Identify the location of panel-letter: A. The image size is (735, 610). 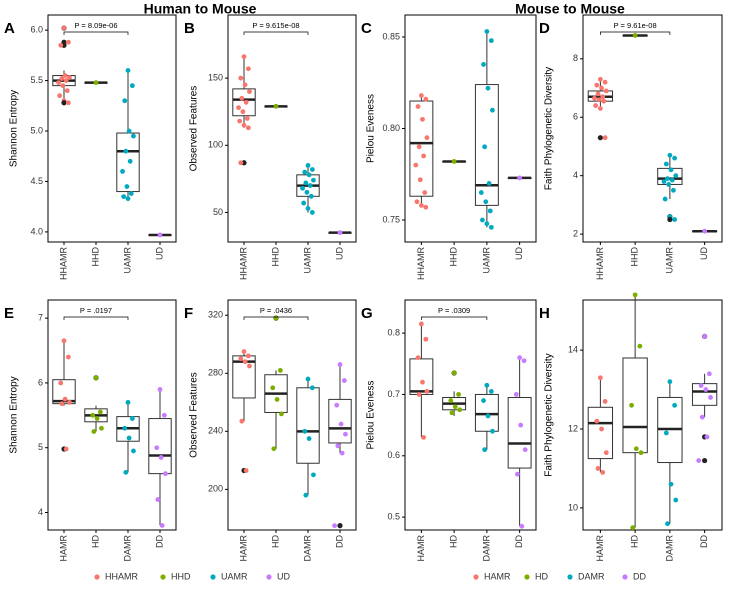
(9, 28).